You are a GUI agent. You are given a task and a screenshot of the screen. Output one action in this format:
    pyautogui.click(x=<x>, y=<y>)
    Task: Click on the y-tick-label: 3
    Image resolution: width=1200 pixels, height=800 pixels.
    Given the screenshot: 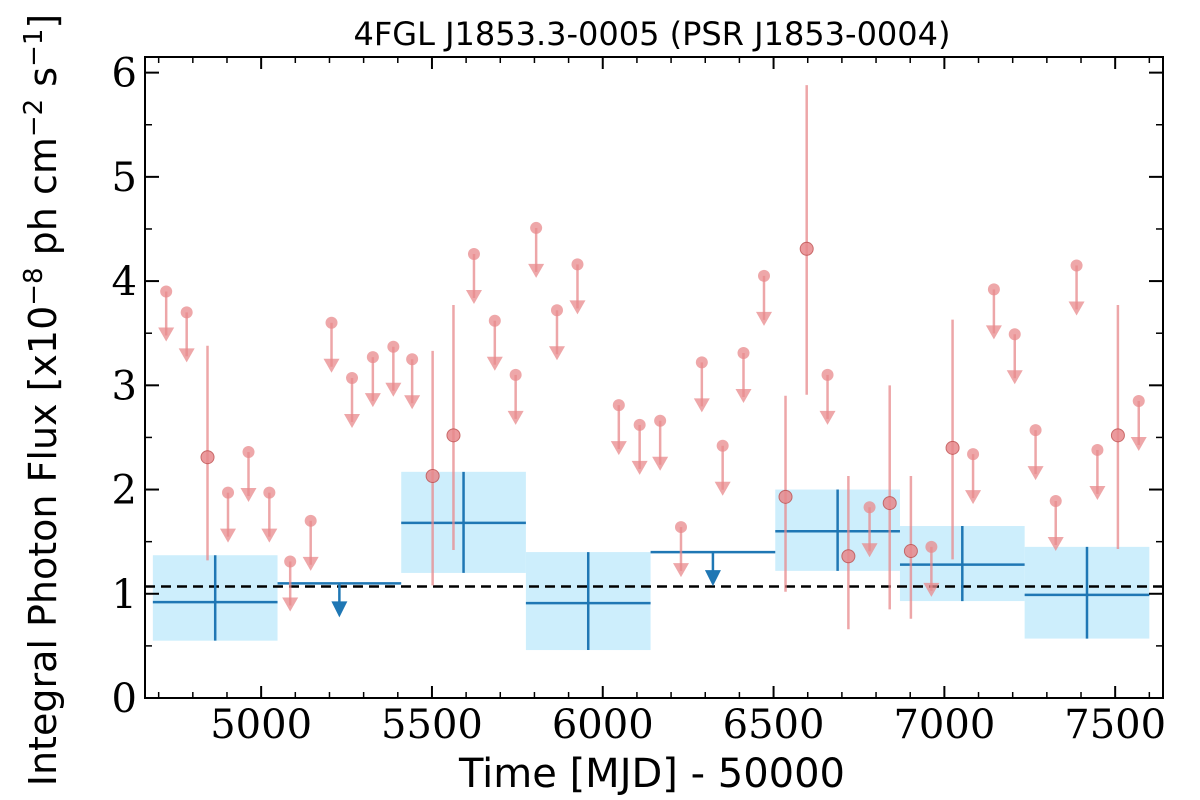 What is the action you would take?
    pyautogui.click(x=124, y=386)
    